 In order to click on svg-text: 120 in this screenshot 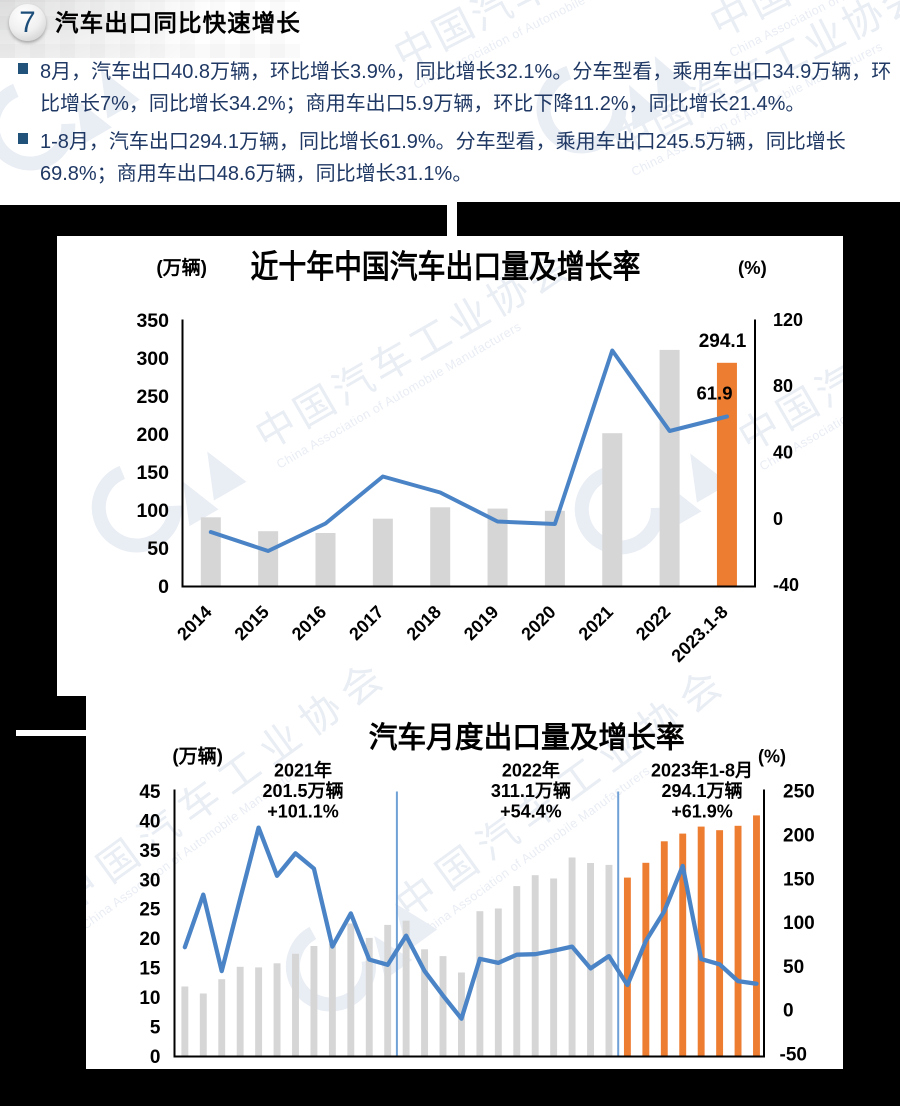, I will do `click(788, 320)`.